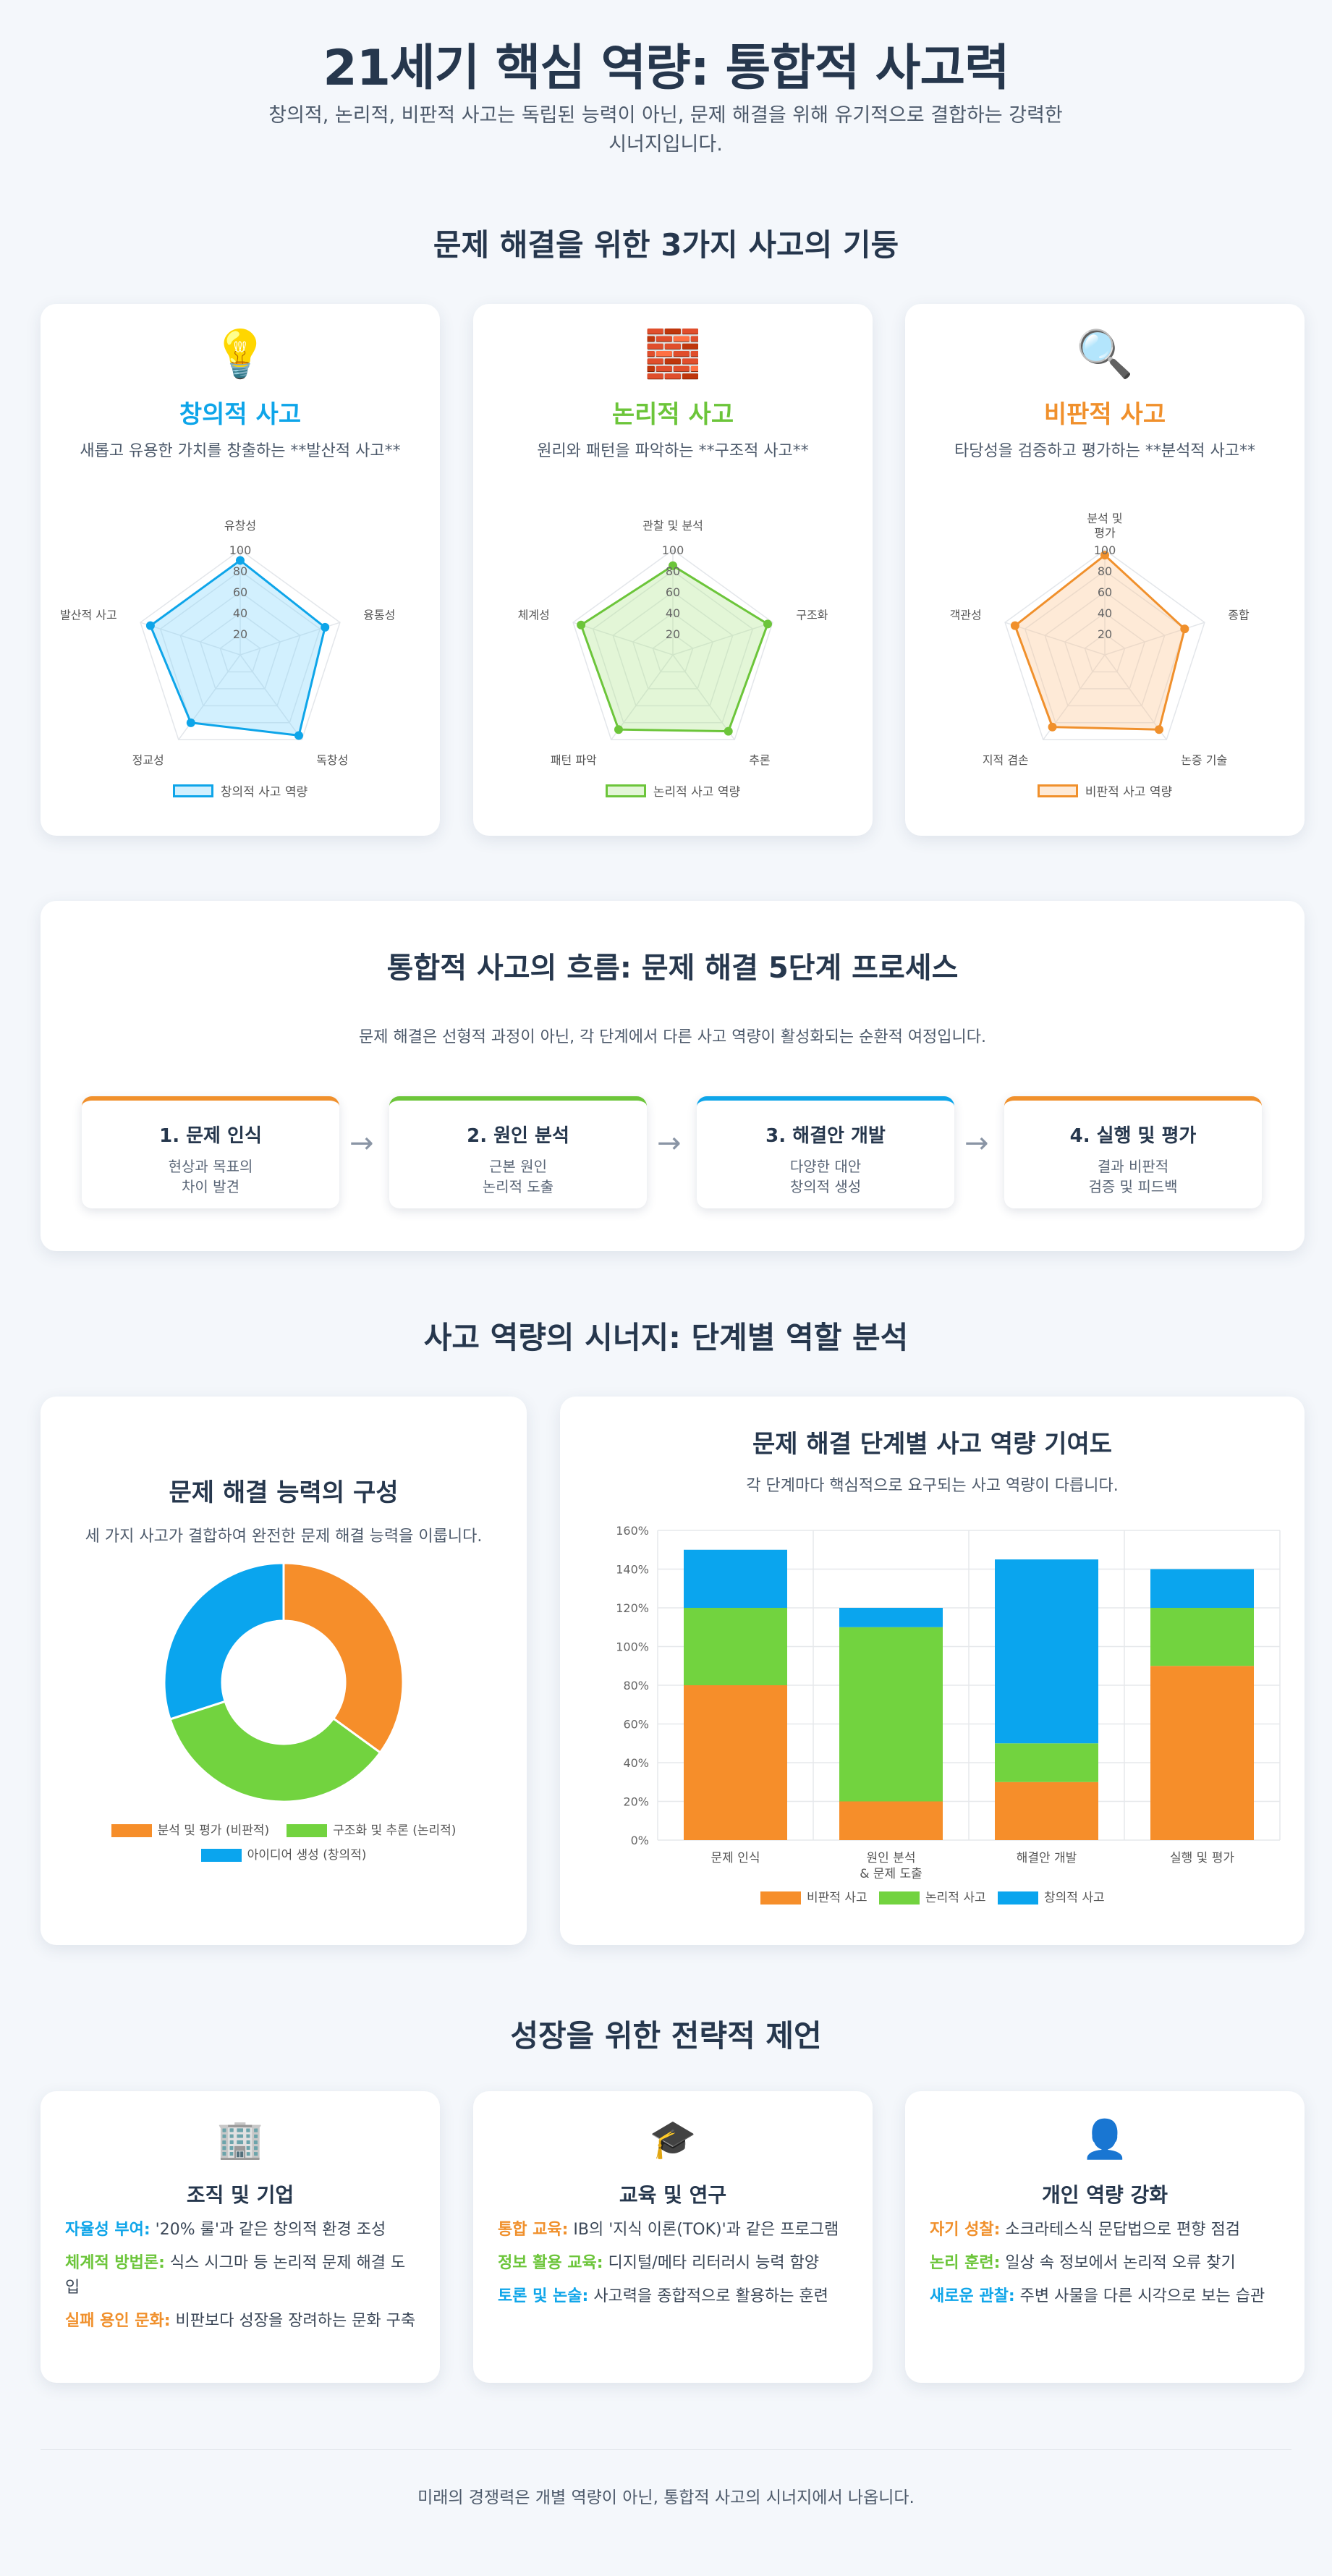 The image size is (1332, 2576). What do you see at coordinates (666, 1337) in the screenshot?
I see `synergy-section-title: 사고 역량의 시너지: 단계별 역할 분석` at bounding box center [666, 1337].